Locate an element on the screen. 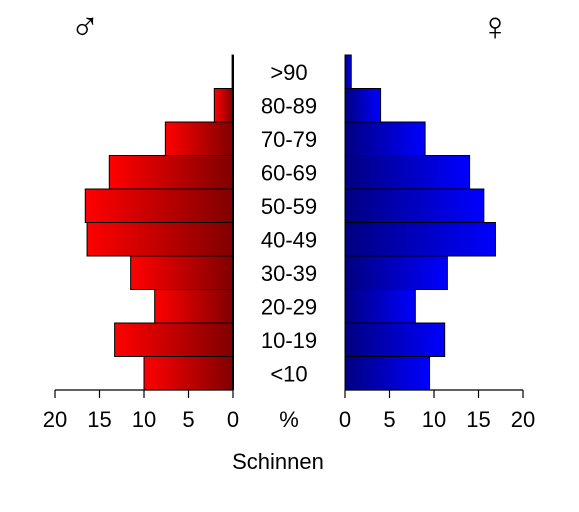 This screenshot has width=579, height=512. female-symbol: ♀ is located at coordinates (495, 27).